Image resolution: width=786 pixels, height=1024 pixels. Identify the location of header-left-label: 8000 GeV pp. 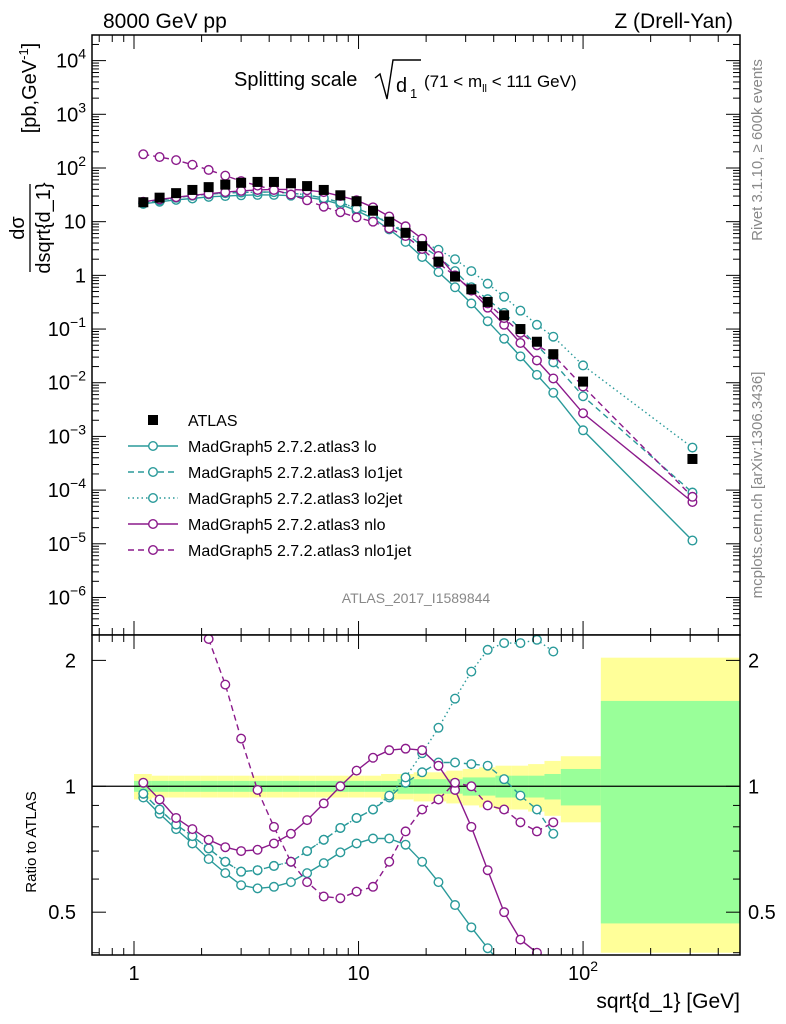
(165, 21).